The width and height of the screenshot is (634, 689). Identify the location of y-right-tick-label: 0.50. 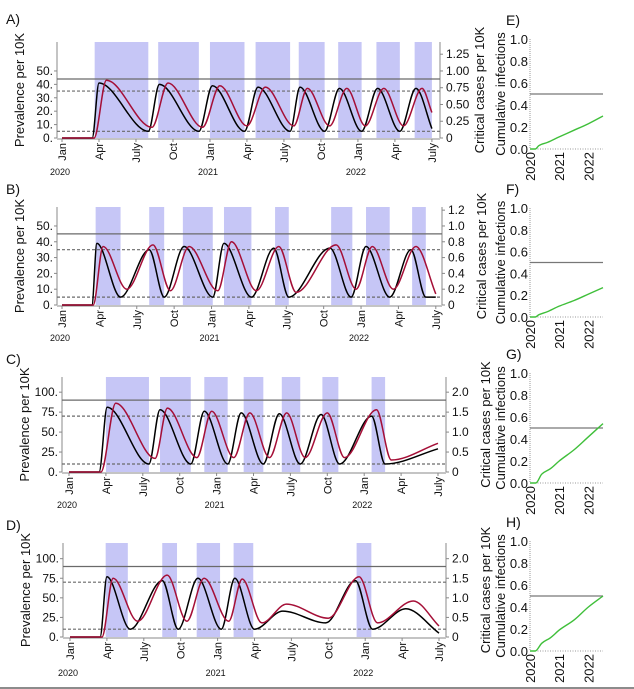
(458, 104).